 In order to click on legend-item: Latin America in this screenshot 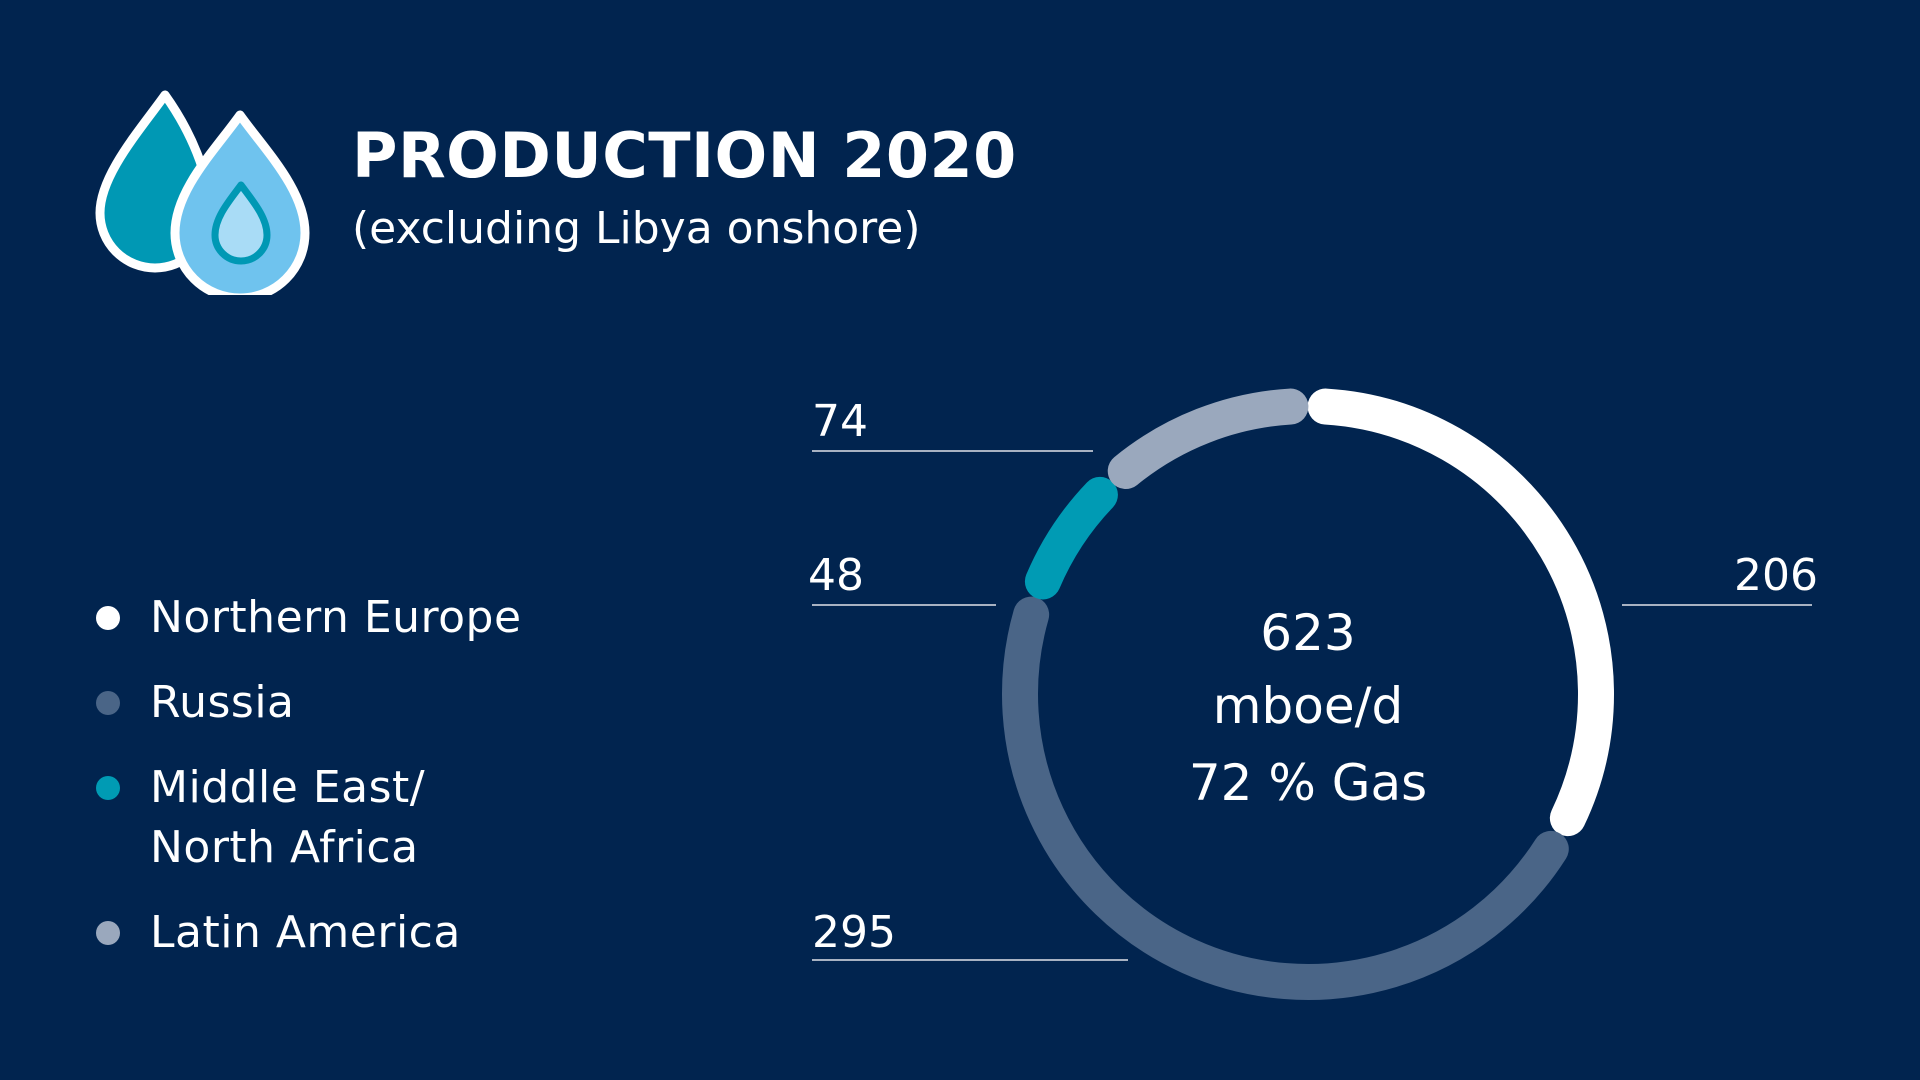, I will do `click(309, 933)`.